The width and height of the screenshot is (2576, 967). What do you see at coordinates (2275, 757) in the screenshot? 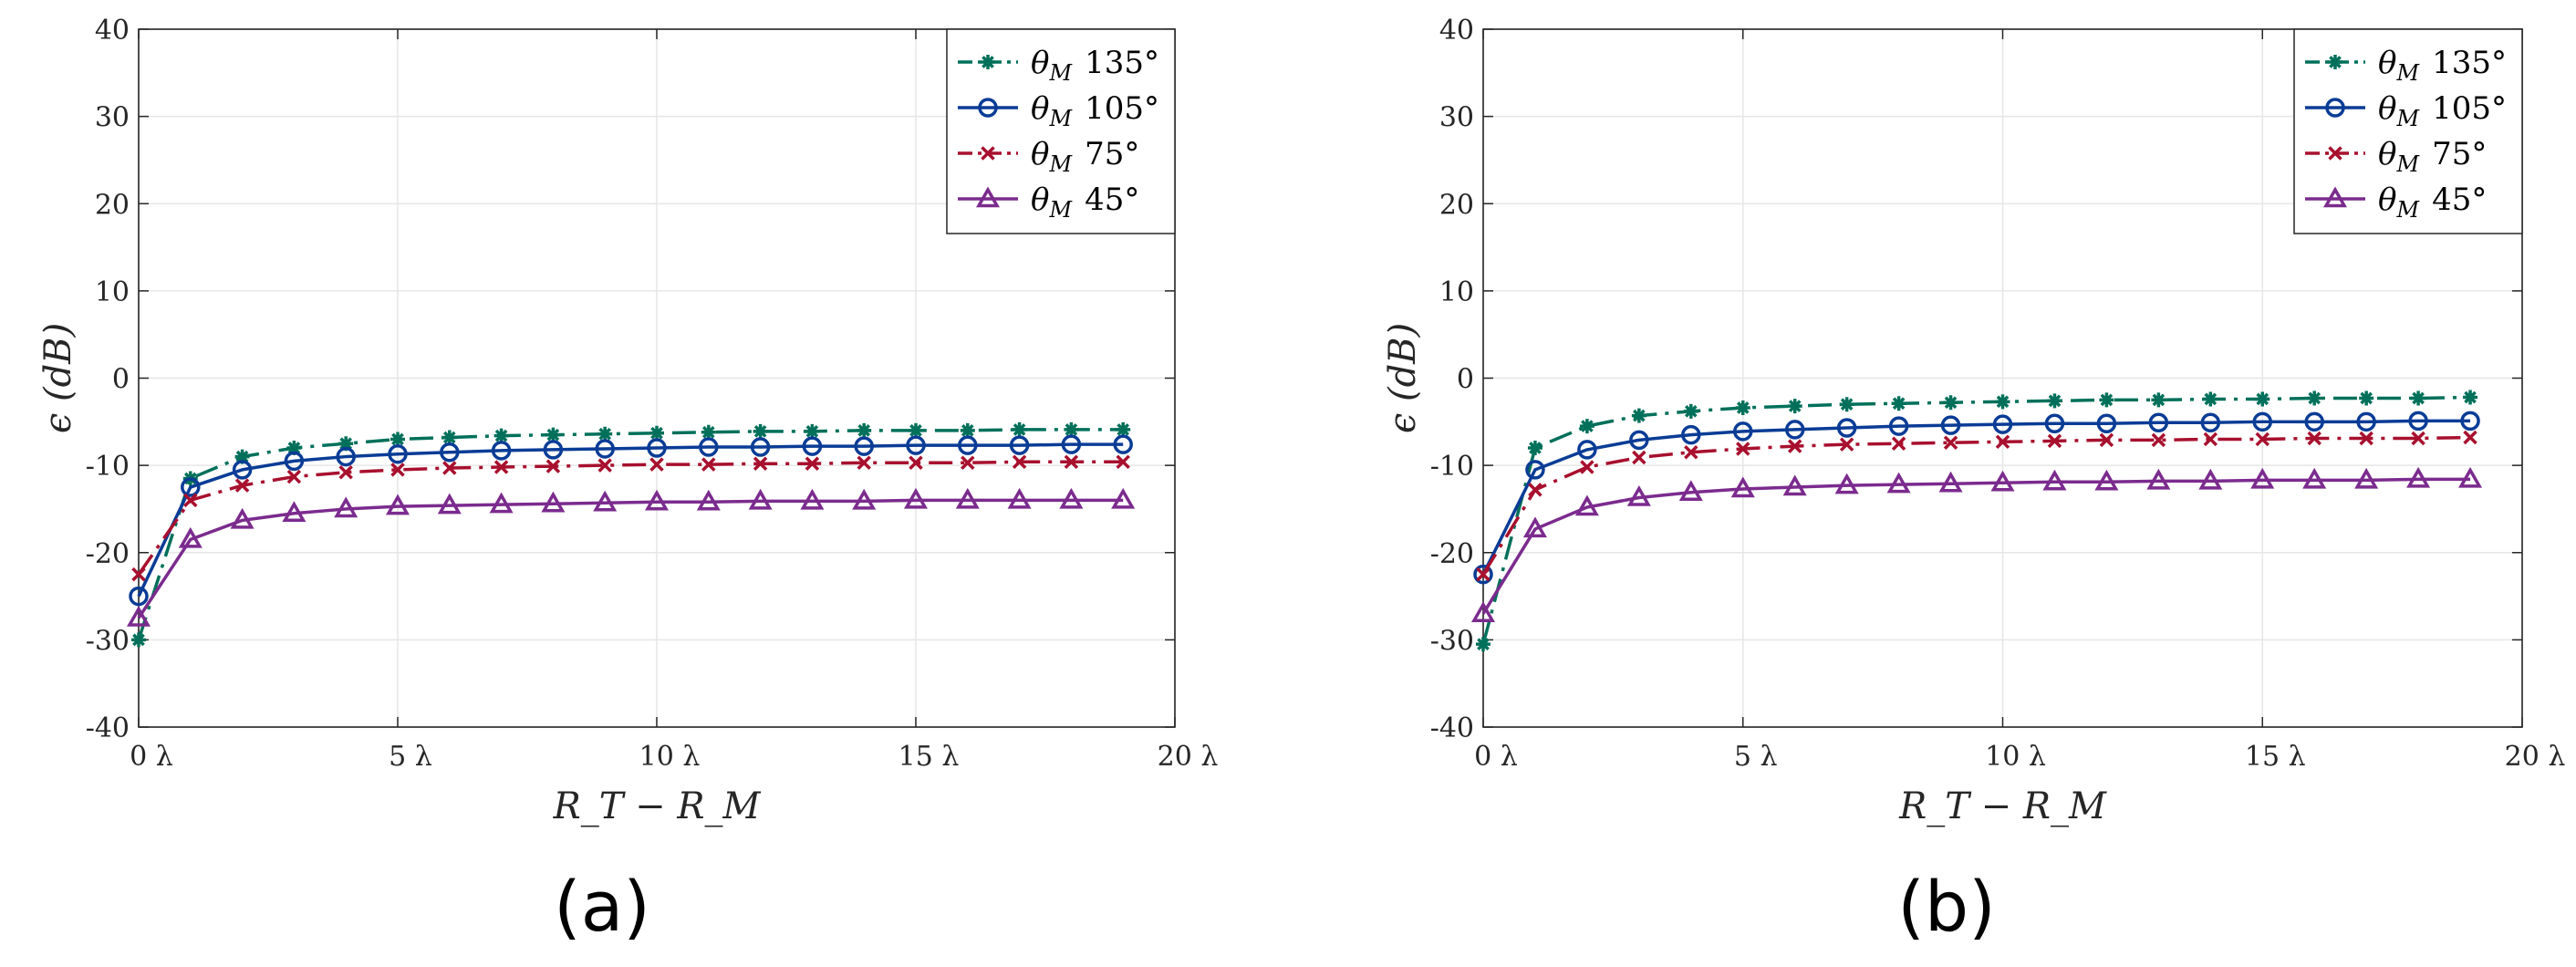
I see `x-tick-label: 15 λ` at bounding box center [2275, 757].